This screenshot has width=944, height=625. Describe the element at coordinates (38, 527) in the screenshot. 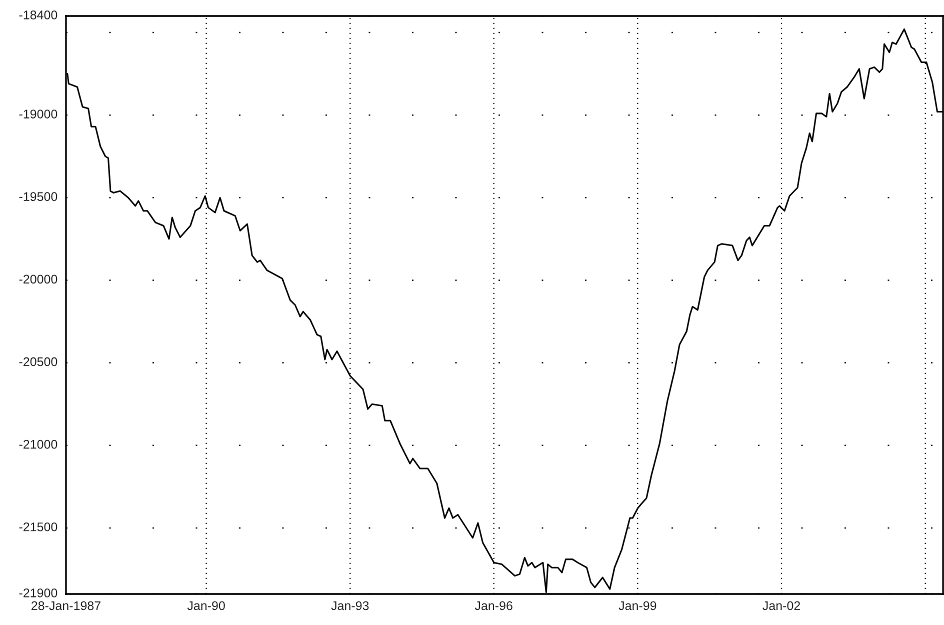

I see `y-tick-label: -21500` at that location.